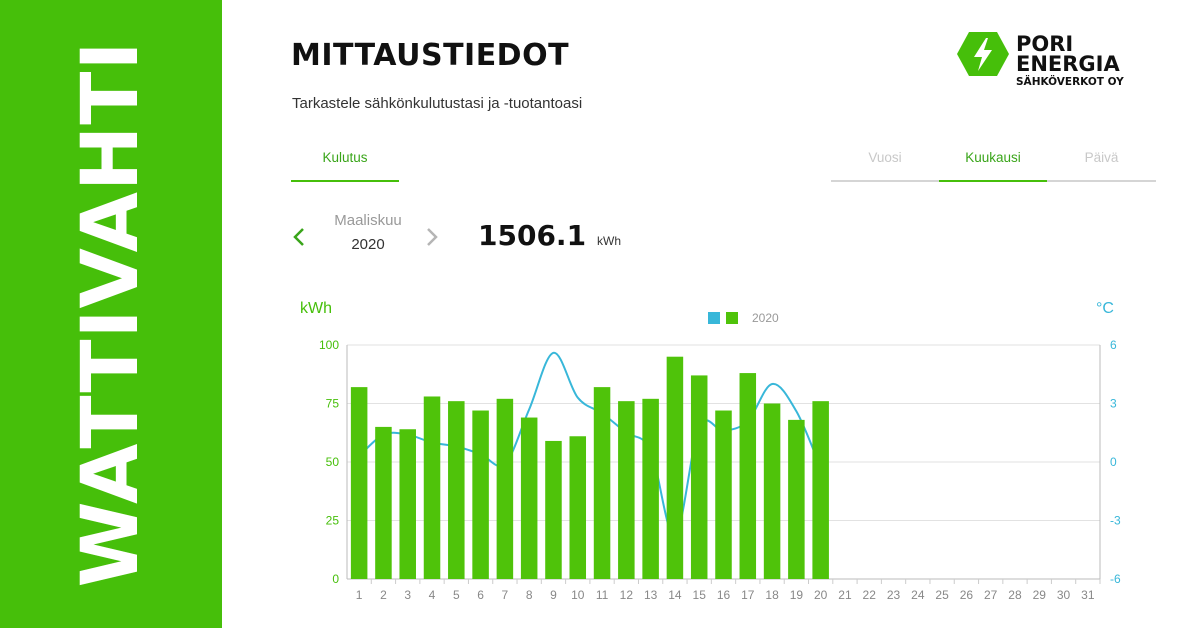 The height and width of the screenshot is (628, 1200). What do you see at coordinates (529, 595) in the screenshot?
I see `x-tick-label: 8` at bounding box center [529, 595].